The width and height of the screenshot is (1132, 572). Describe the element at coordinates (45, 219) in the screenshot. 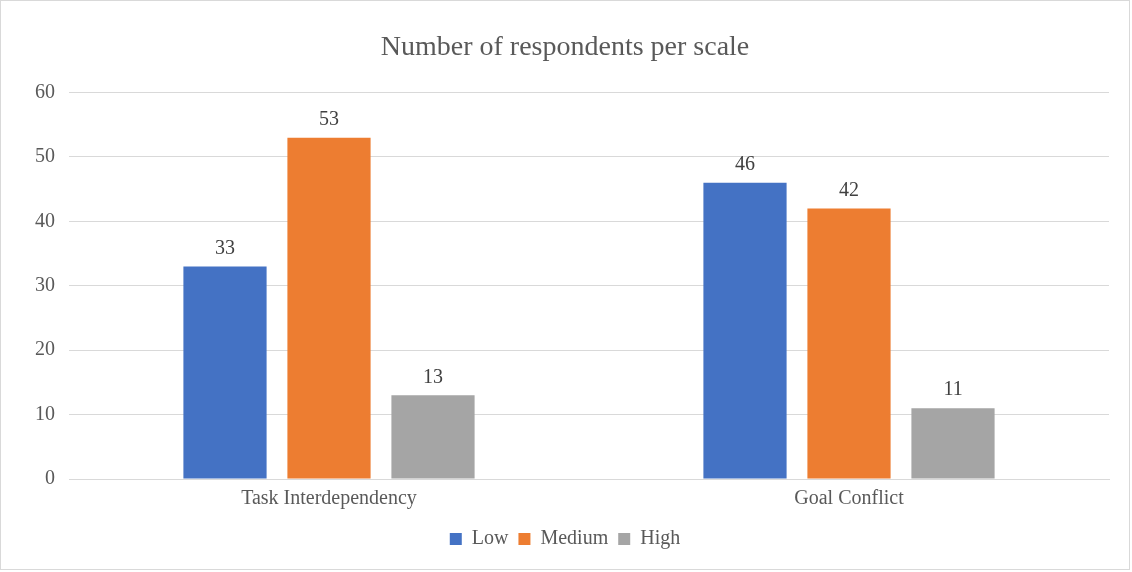

I see `y-tick-label: 40` at that location.